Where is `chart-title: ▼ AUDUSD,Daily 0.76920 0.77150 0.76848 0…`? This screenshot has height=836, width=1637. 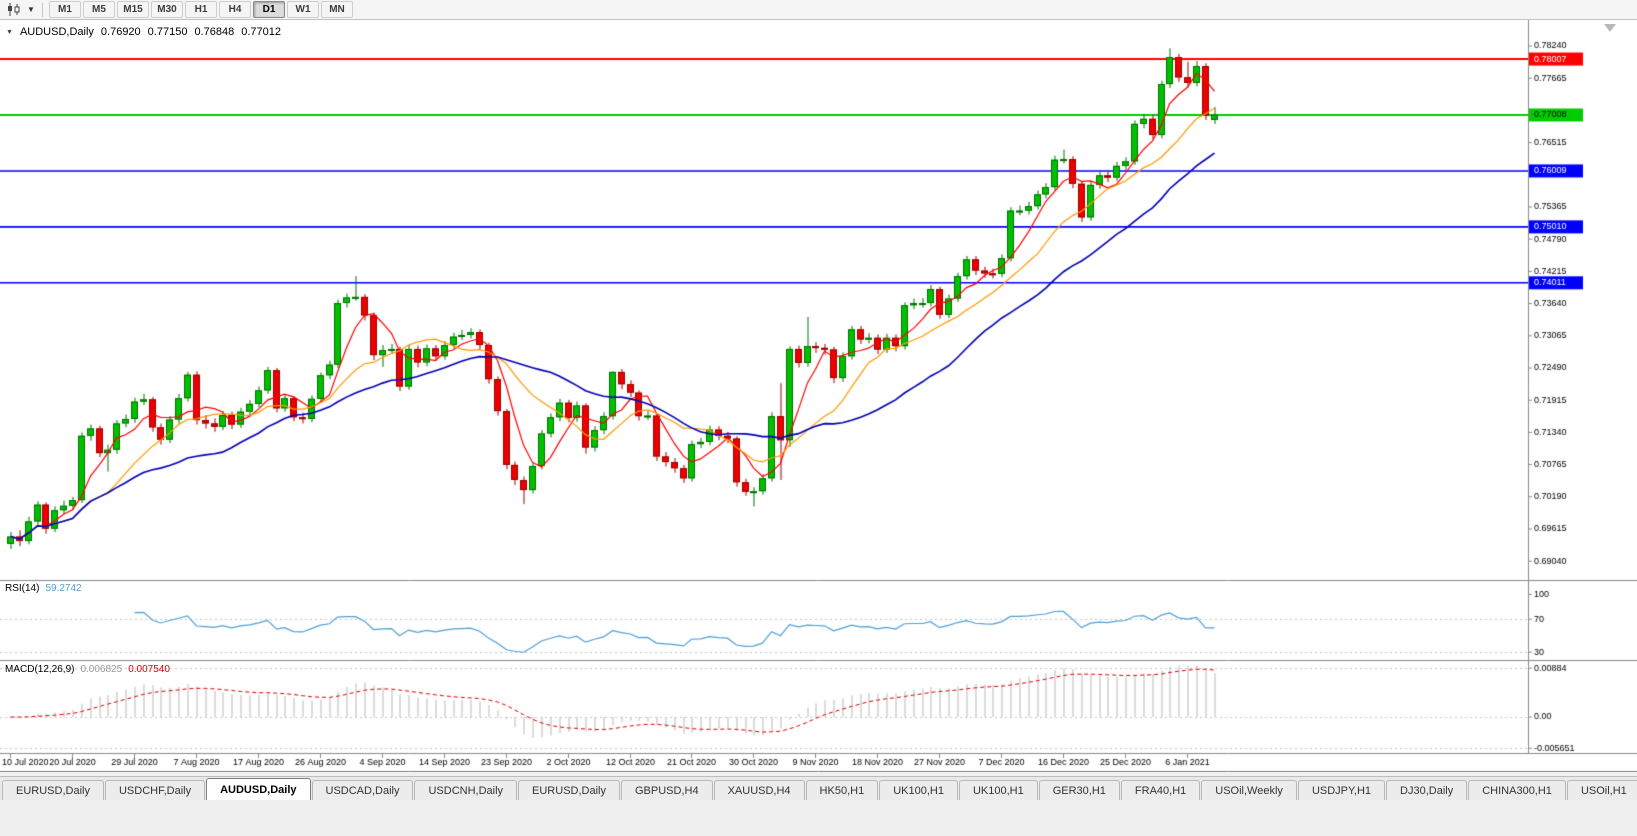
chart-title: ▼ AUDUSD,Daily 0.76920 0.77150 0.76848 0… is located at coordinates (143, 32).